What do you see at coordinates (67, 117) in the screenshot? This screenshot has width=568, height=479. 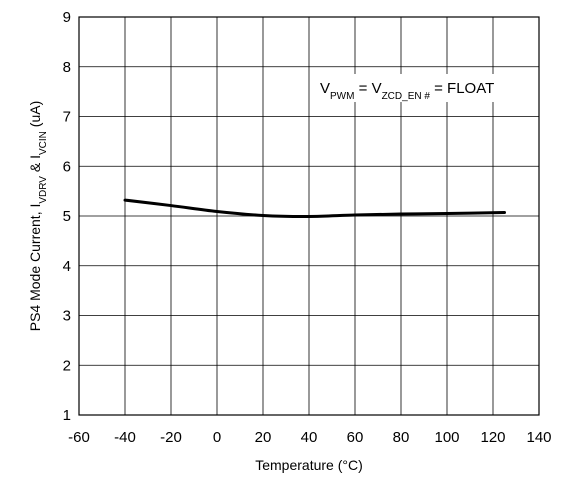 I see `y-tick-label: 7` at bounding box center [67, 117].